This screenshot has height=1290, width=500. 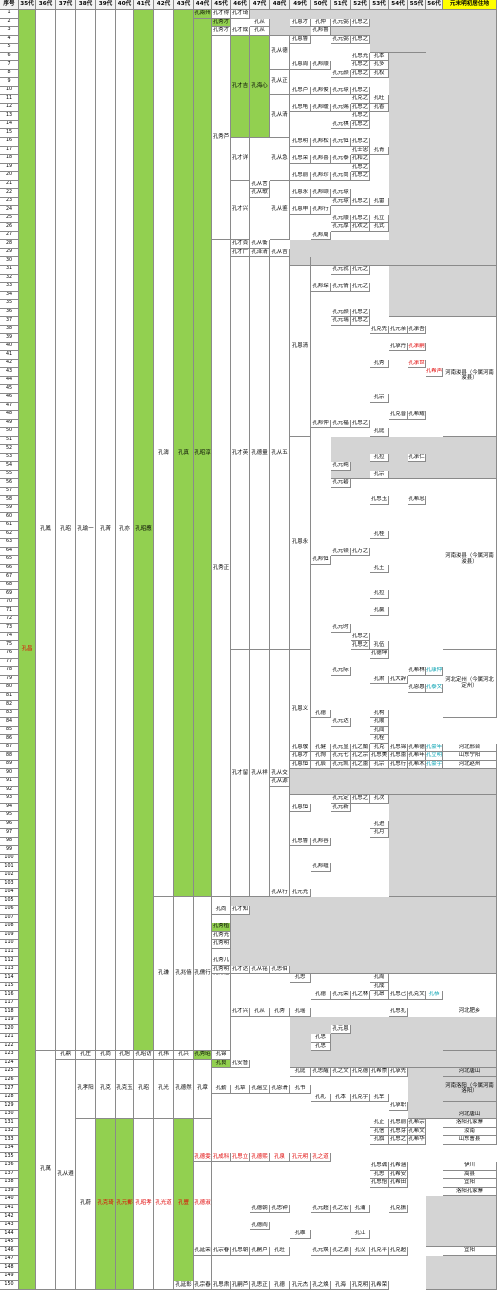 I want to click on name-cell: 孔遍立, so click(x=260, y=1089).